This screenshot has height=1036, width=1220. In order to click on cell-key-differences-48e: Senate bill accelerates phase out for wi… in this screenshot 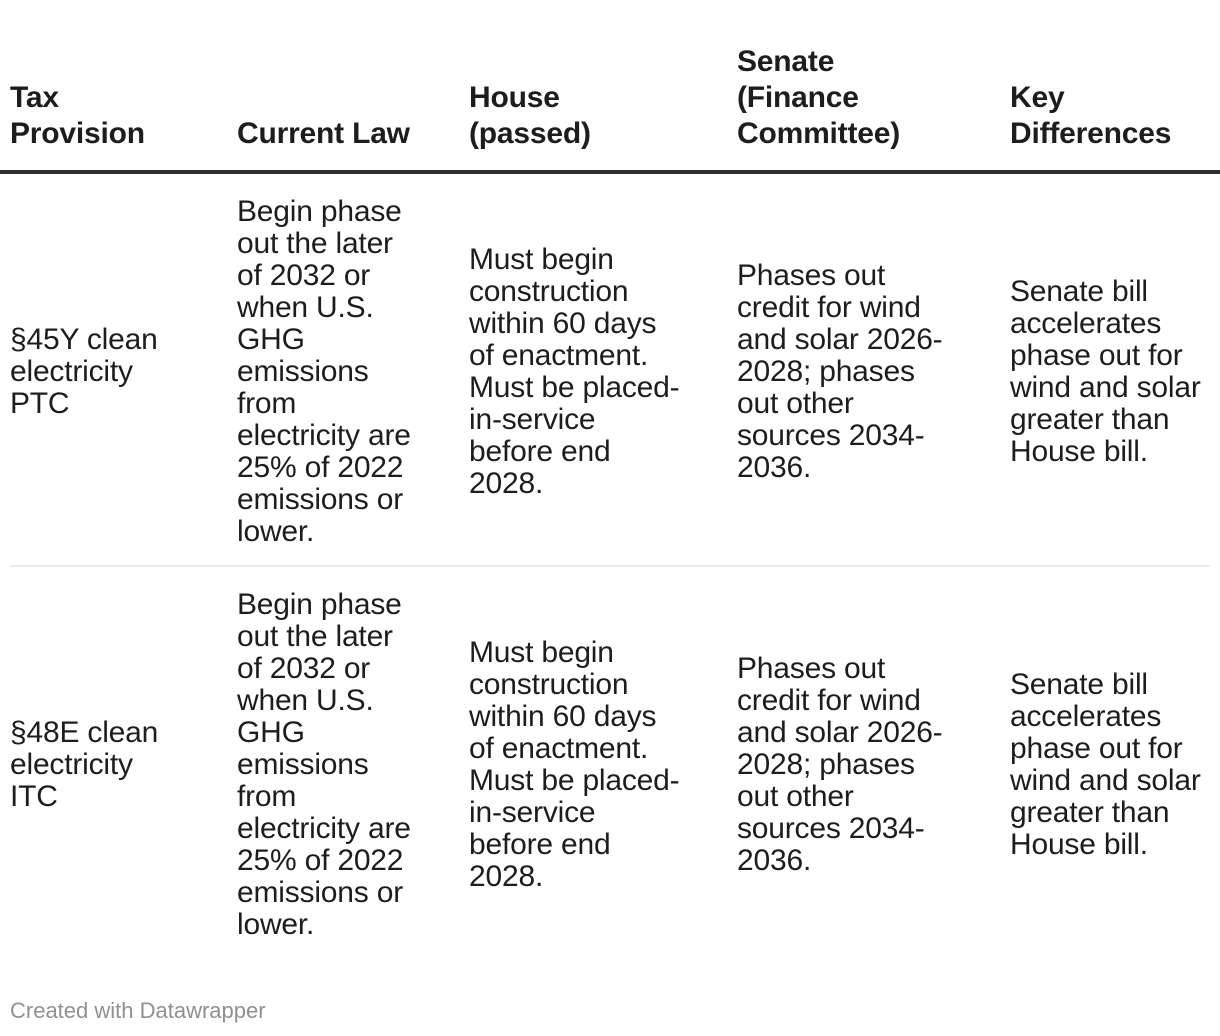, I will do `click(1105, 764)`.